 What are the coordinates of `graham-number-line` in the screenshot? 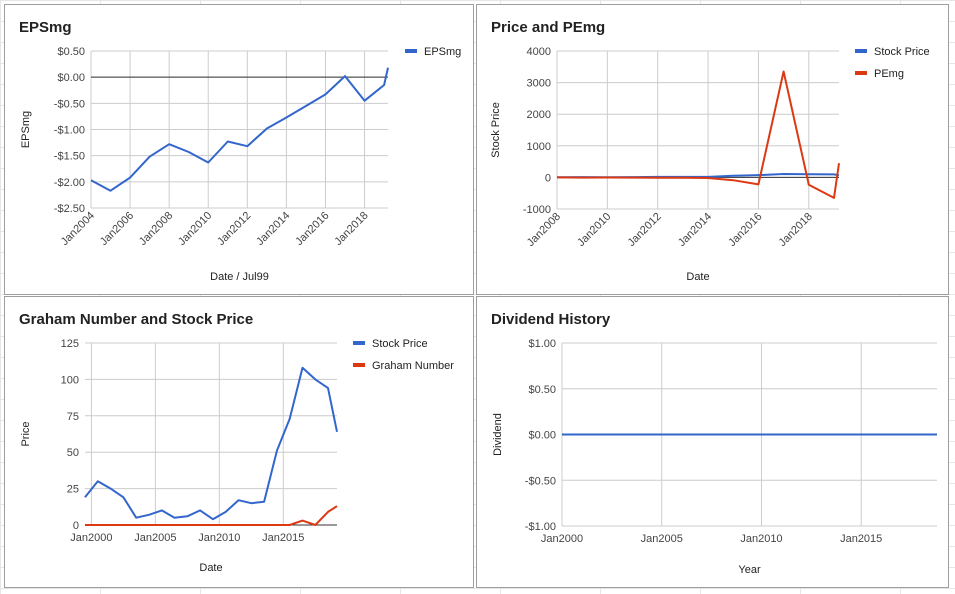 It's located at (211, 515).